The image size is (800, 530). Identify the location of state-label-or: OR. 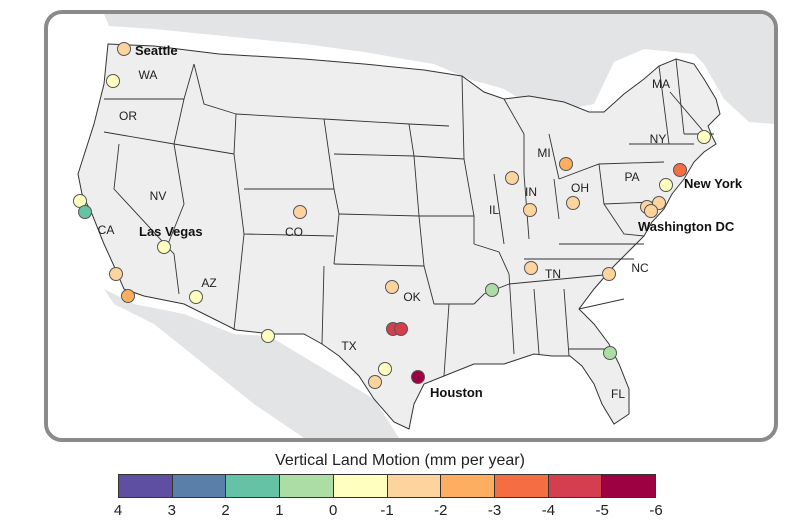
(128, 116).